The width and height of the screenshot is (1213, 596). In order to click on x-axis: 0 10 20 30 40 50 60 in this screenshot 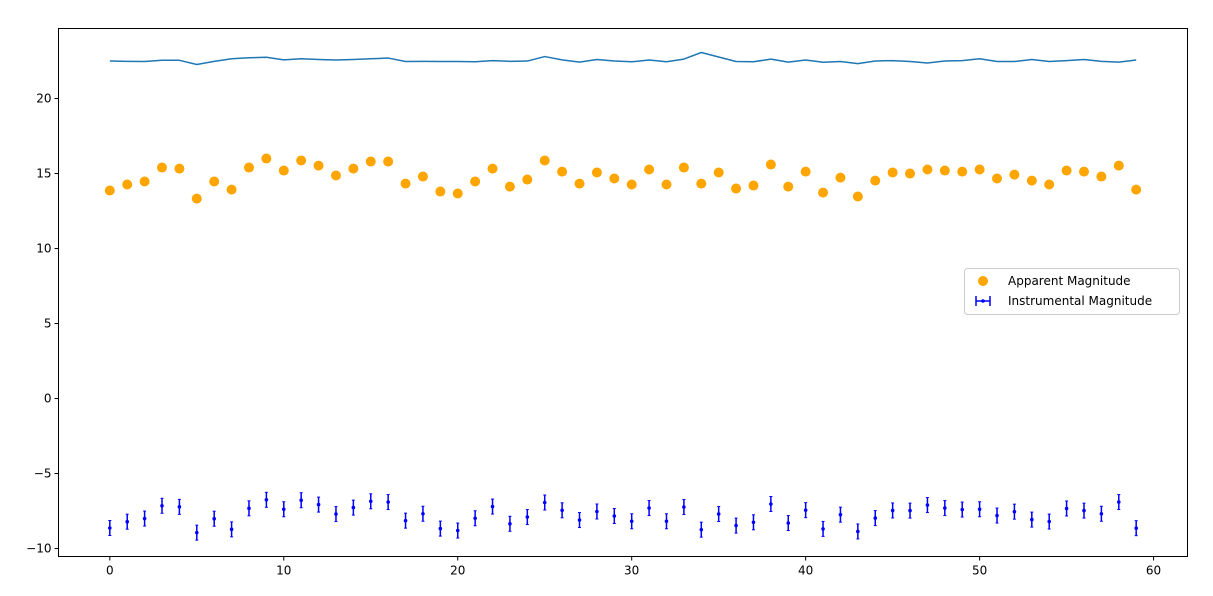, I will do `click(633, 567)`.